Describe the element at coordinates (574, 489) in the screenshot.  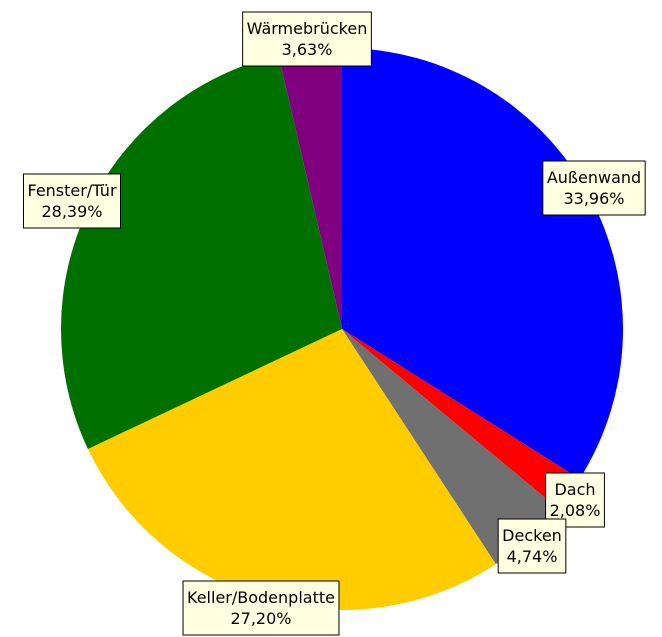
I see `label-name: Dach` at that location.